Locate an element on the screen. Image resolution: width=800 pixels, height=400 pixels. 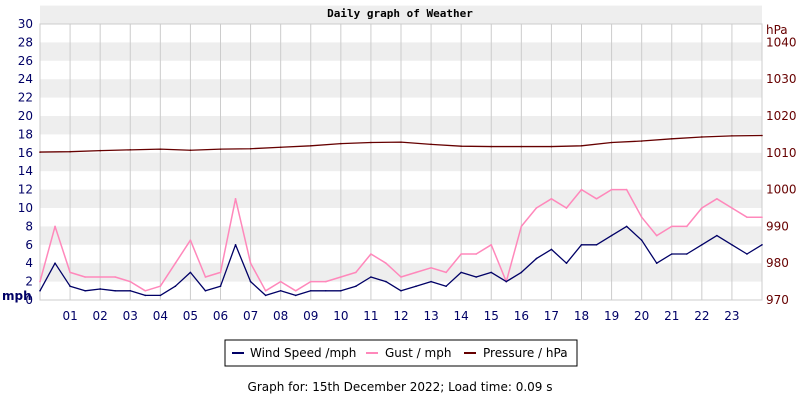
x-tick-label: 01 is located at coordinates (69, 316).